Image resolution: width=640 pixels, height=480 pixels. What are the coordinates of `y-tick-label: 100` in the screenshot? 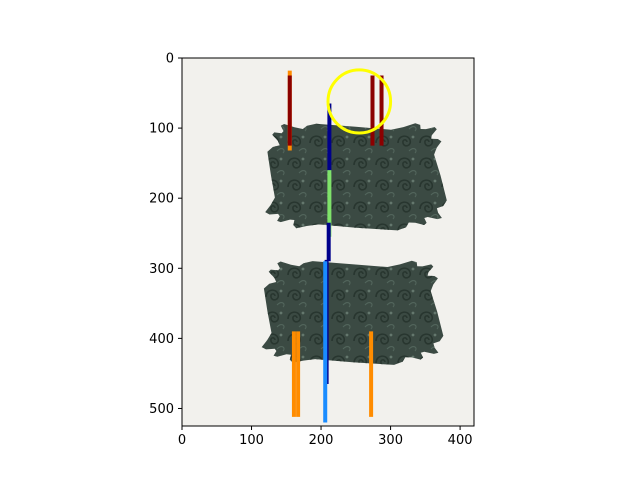 It's located at (161, 129).